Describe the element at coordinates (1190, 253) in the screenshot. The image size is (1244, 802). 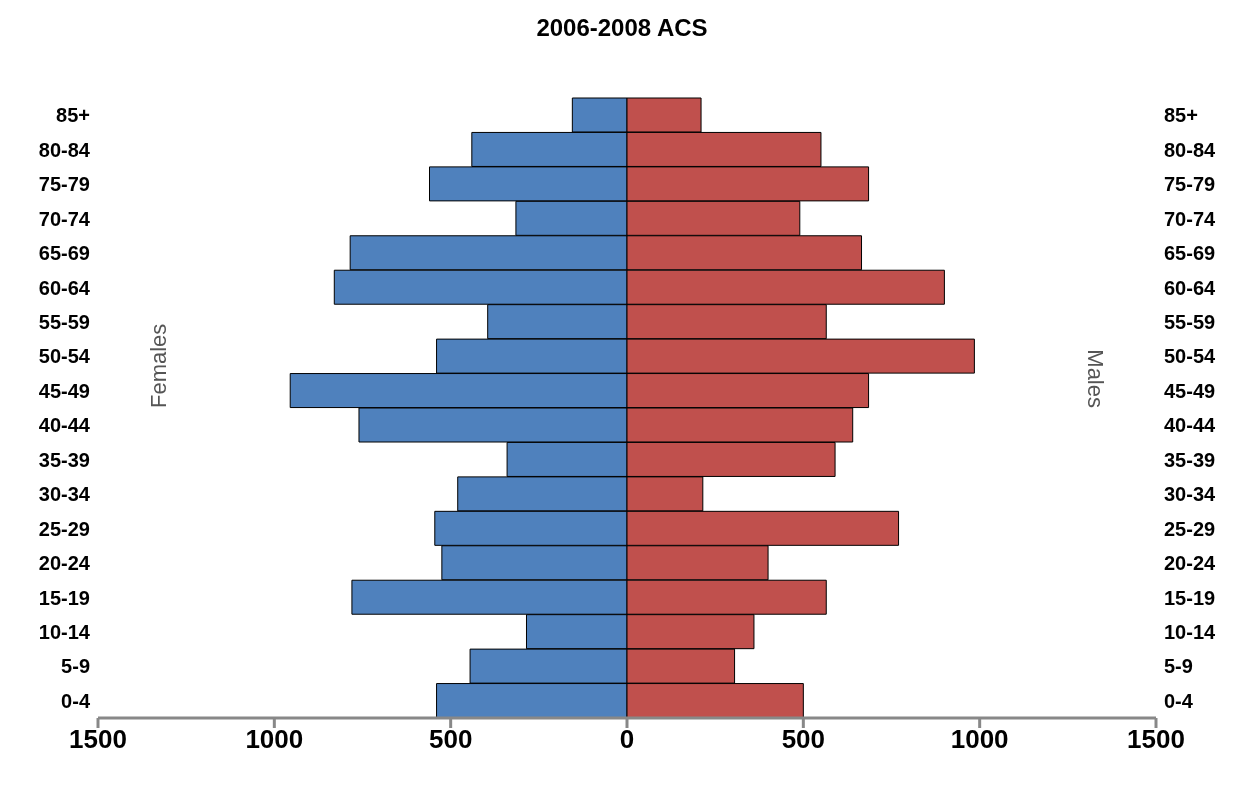
I see `category-label: 65-69` at that location.